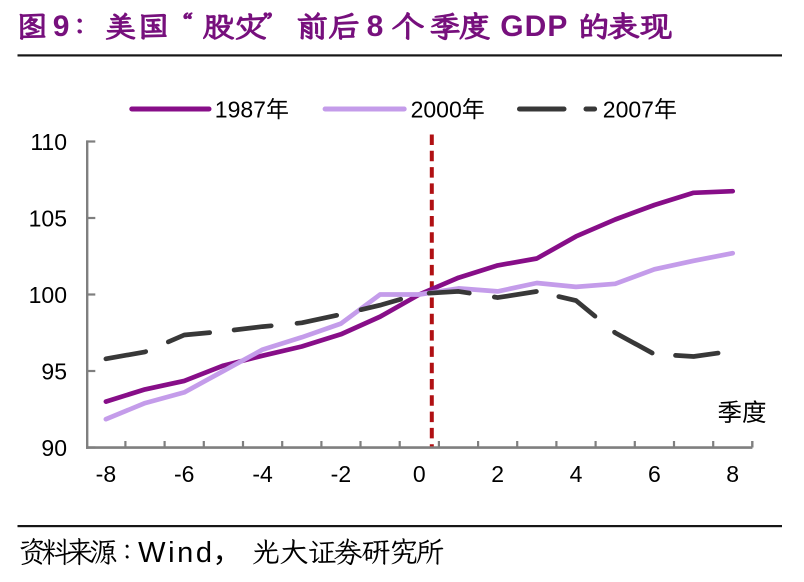 This screenshot has height=582, width=804. I want to click on svg-text: 9, so click(61, 26).